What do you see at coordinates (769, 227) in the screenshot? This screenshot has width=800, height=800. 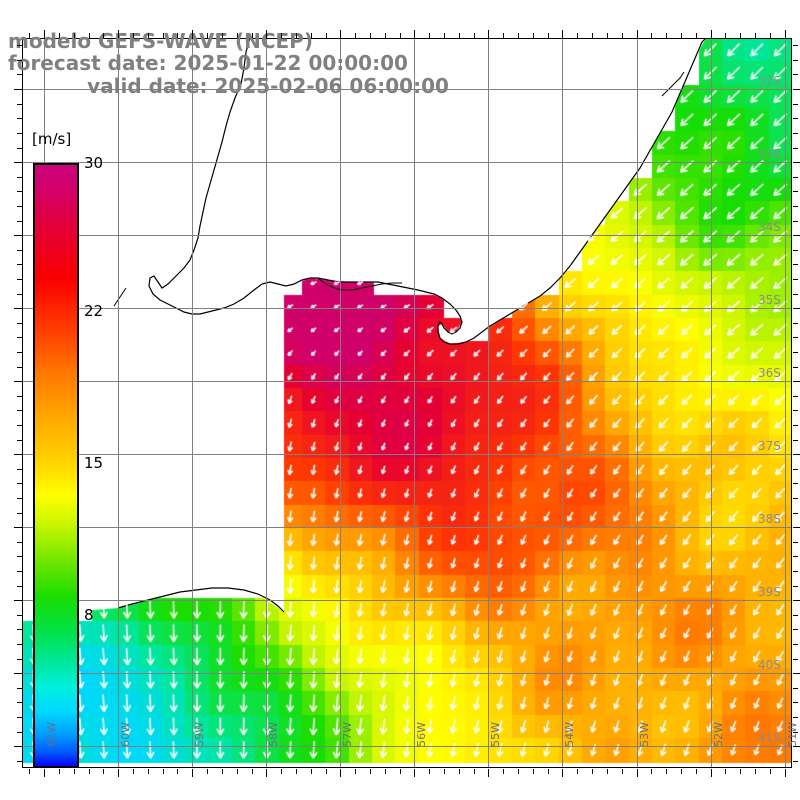 I see `latitude-label-34S: 34S` at bounding box center [769, 227].